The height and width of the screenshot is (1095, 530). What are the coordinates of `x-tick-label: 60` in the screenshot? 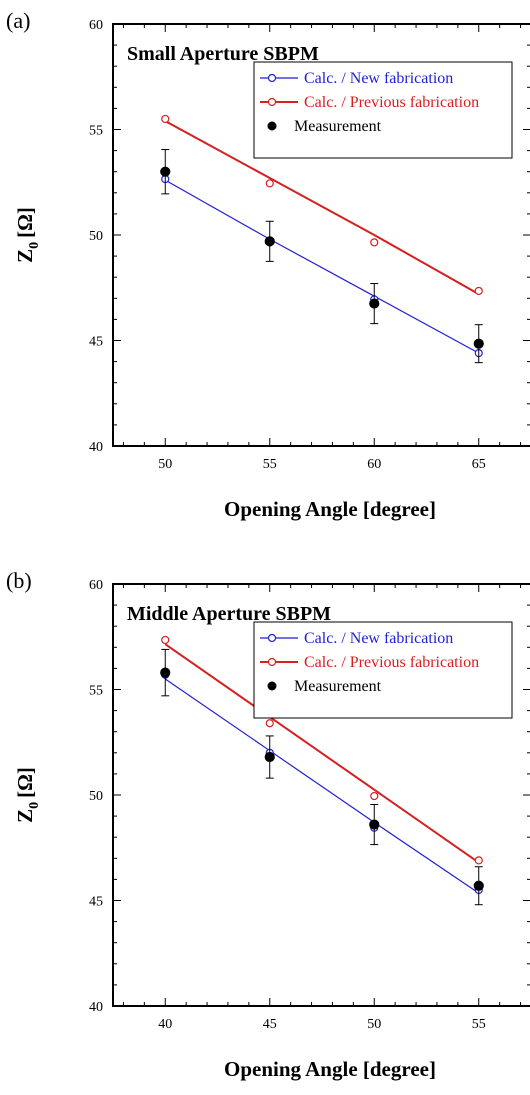 It's located at (374, 464).